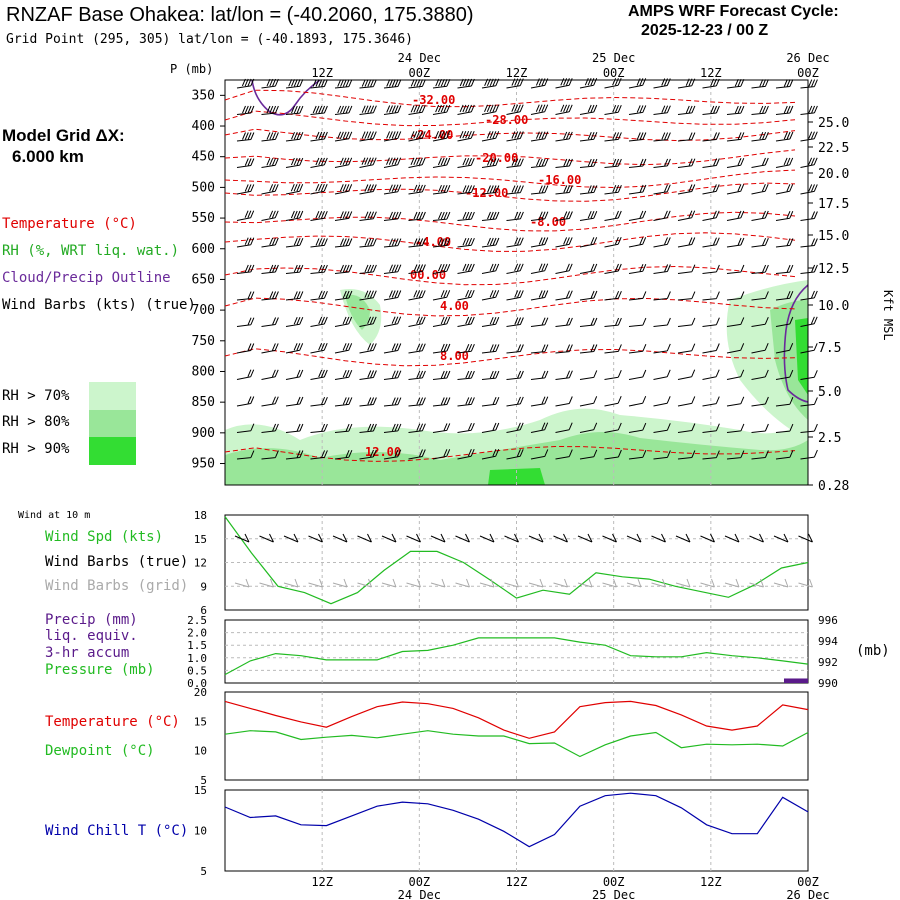 Image resolution: width=900 pixels, height=900 pixels. I want to click on bottom-date-label-3: 25 Dec, so click(613, 894).